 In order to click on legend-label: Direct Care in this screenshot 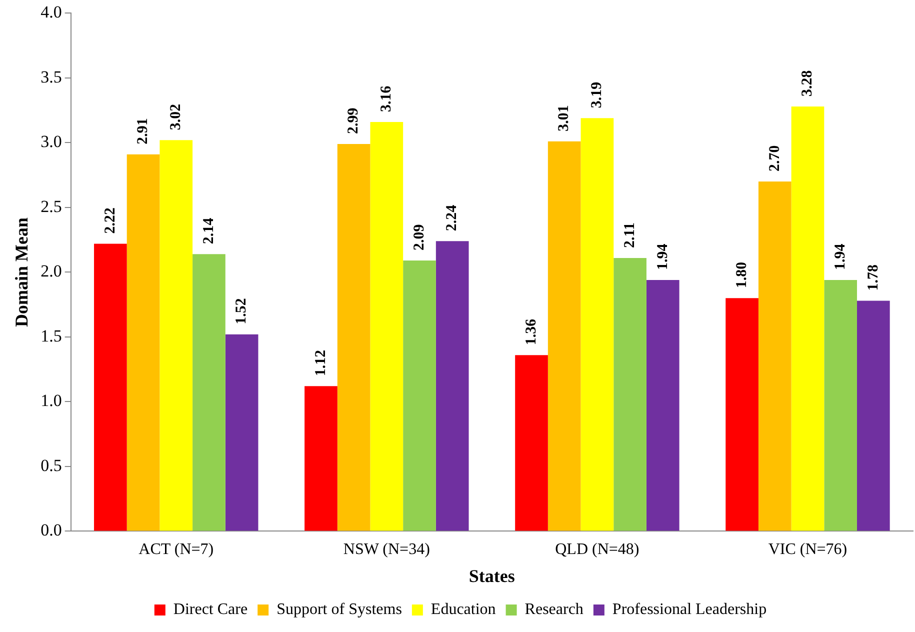, I will do `click(210, 609)`.